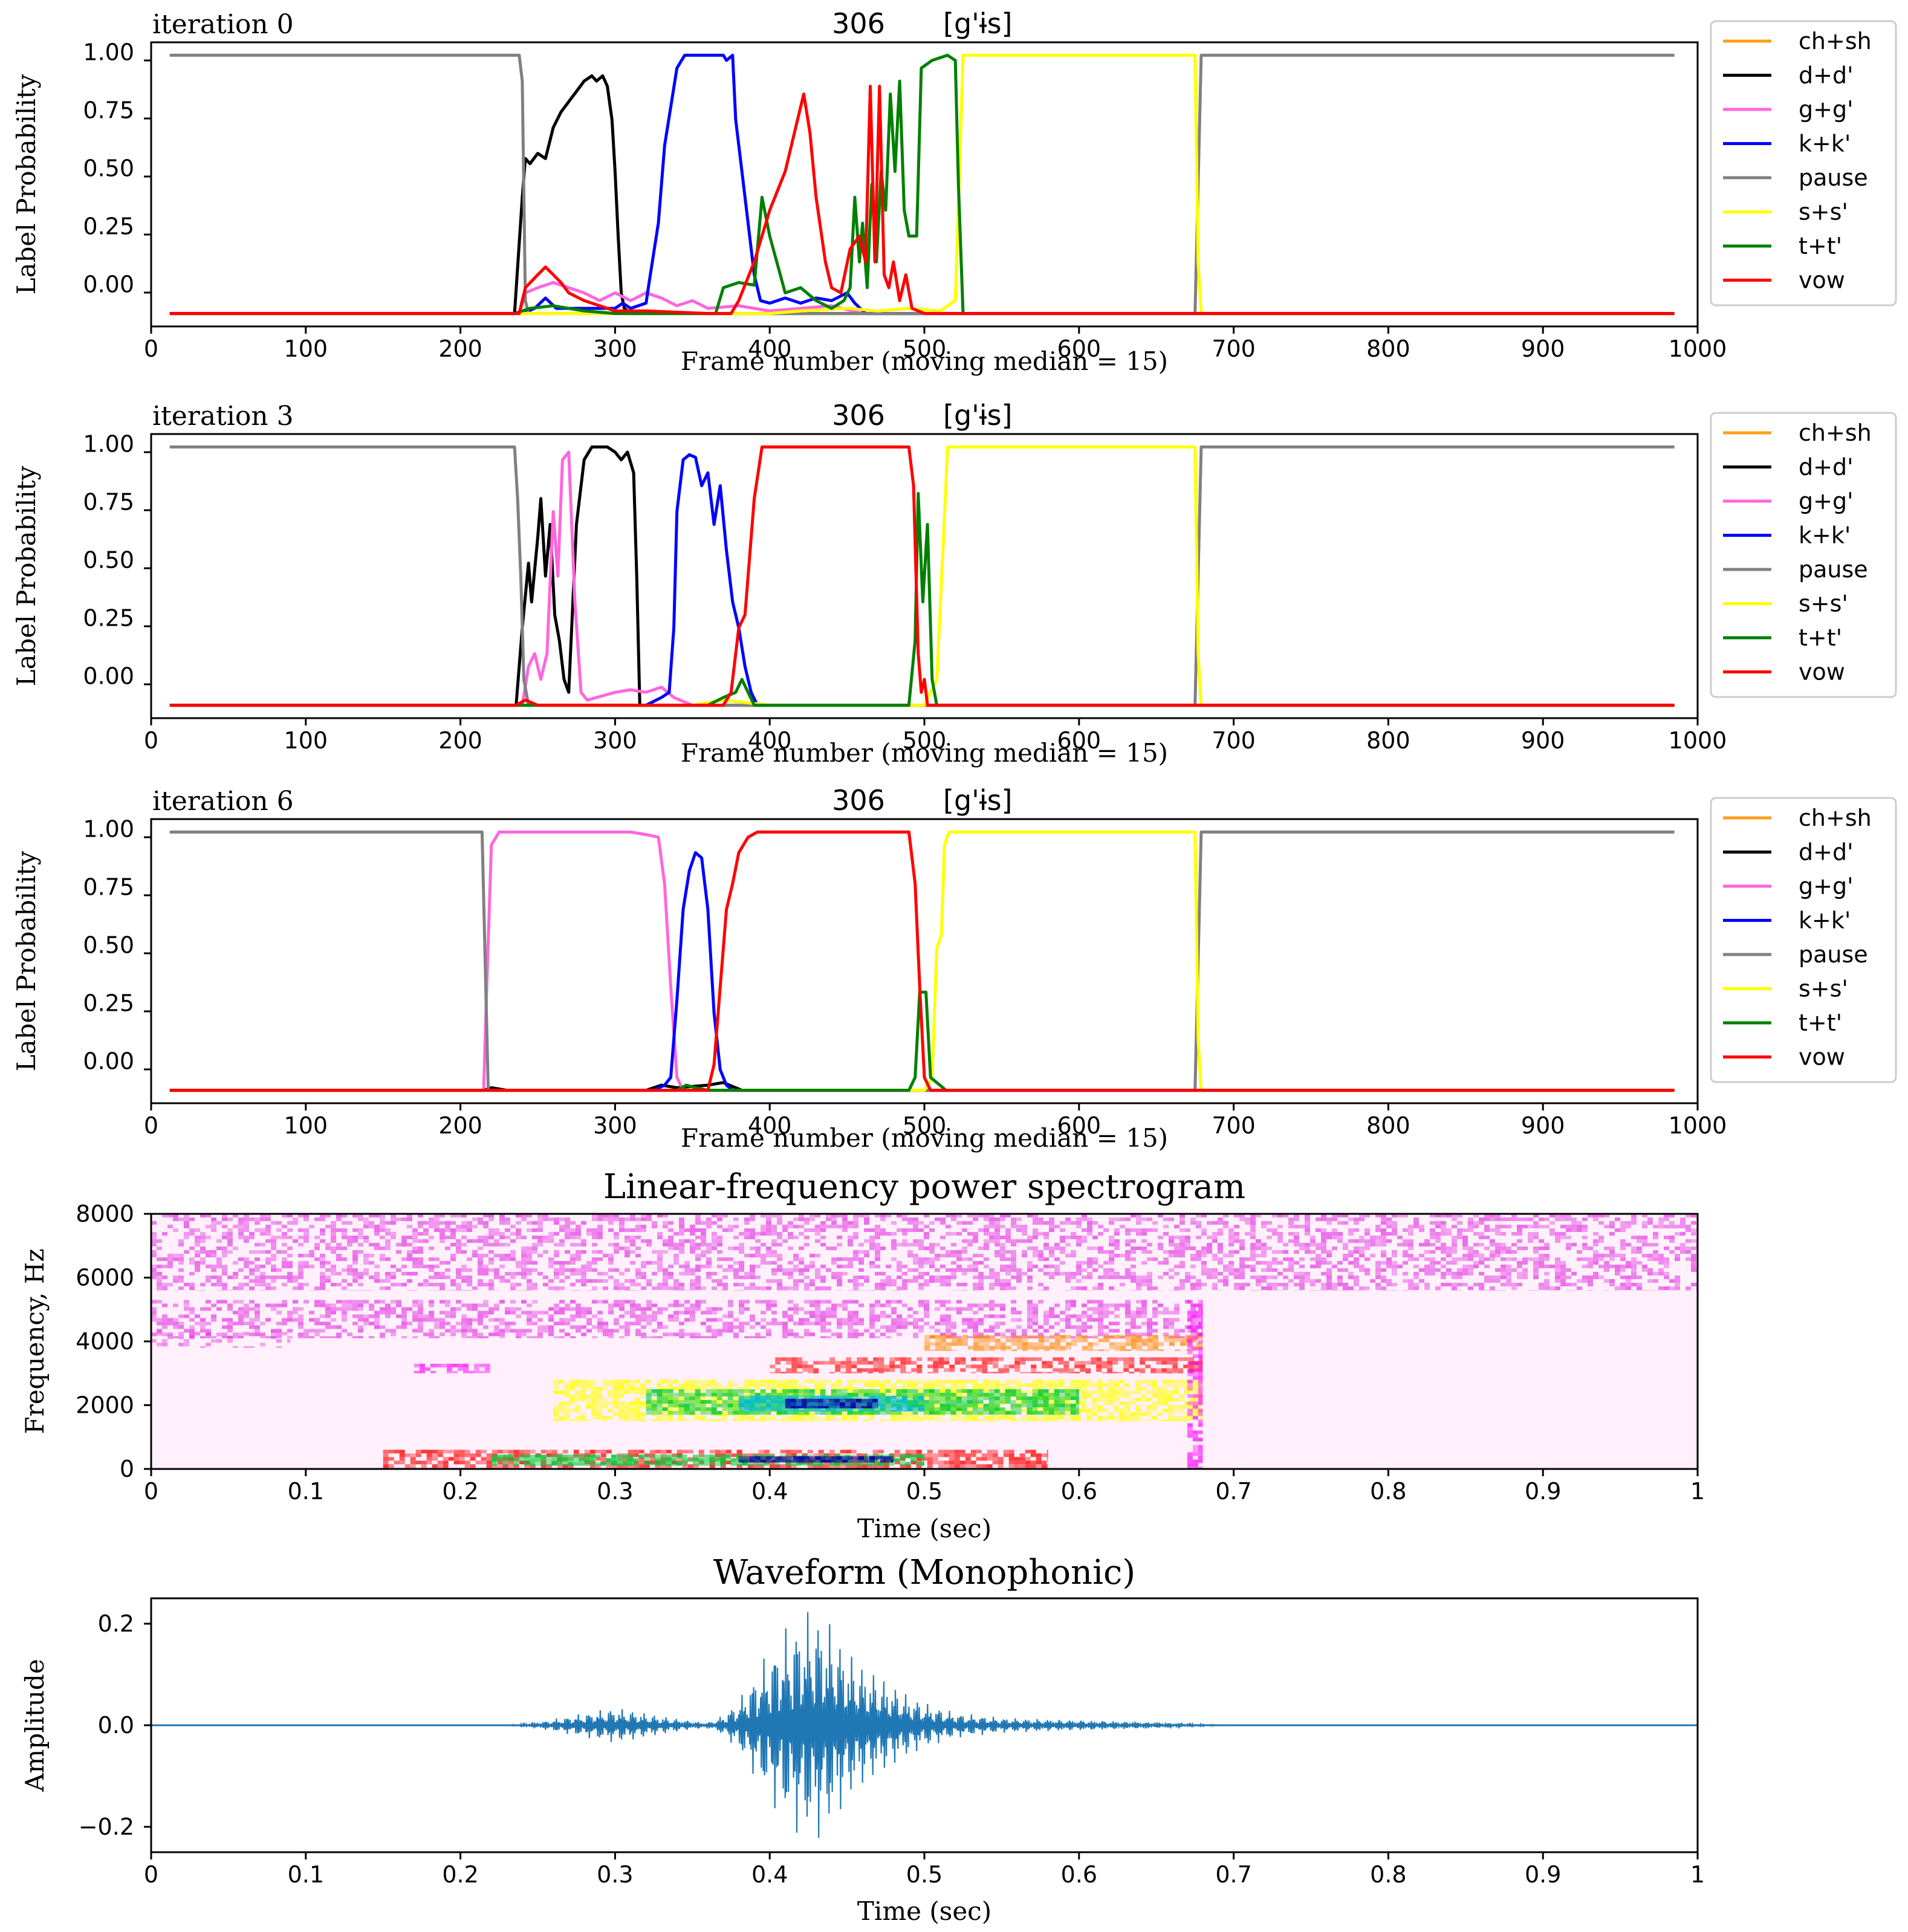 Image resolution: width=1908 pixels, height=1932 pixels. I want to click on panel-label: iteration 0, so click(223, 24).